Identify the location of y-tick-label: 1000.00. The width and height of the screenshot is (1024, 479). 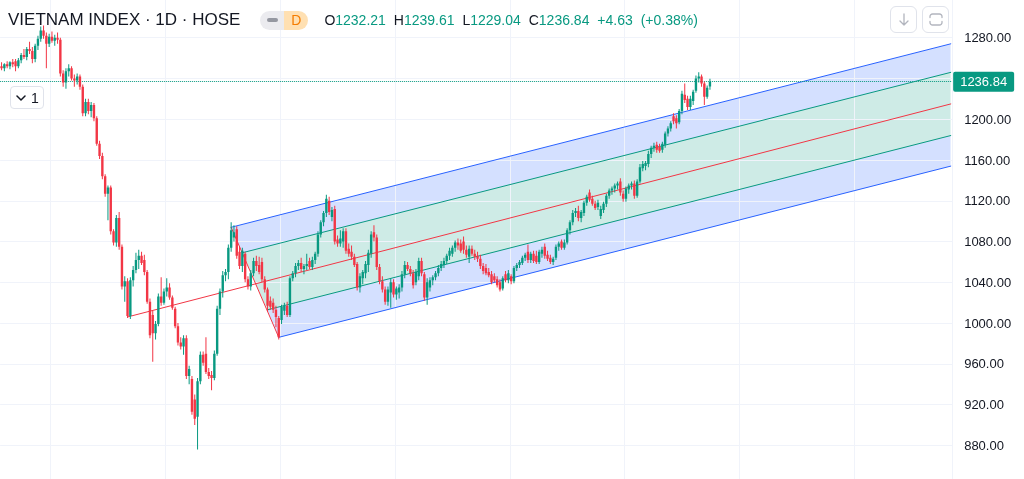
(988, 323).